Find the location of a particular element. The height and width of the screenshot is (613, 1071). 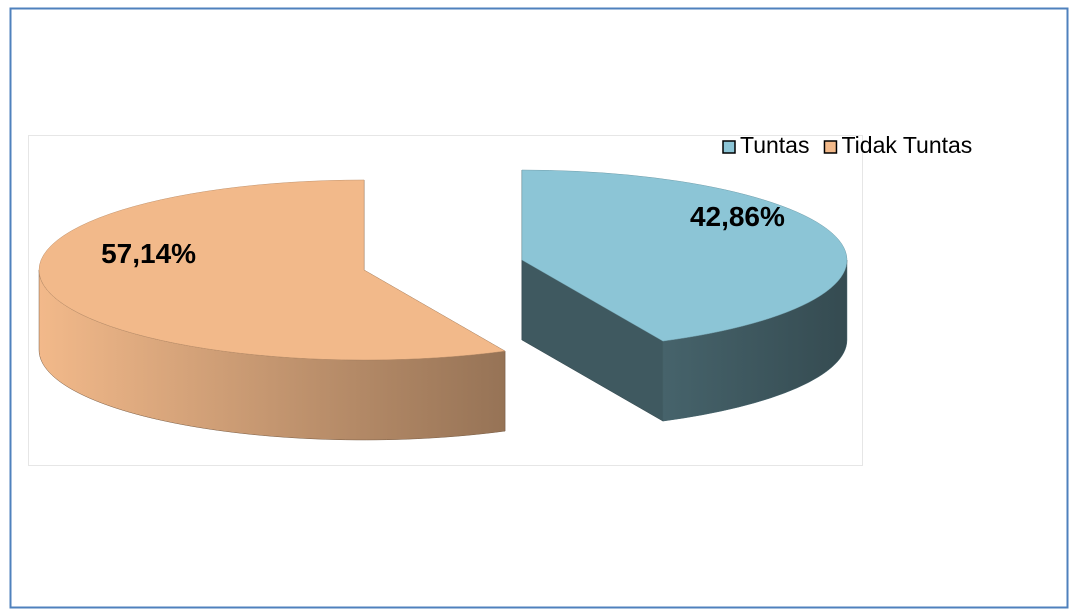

legend-label: Tuntas is located at coordinates (774, 145).